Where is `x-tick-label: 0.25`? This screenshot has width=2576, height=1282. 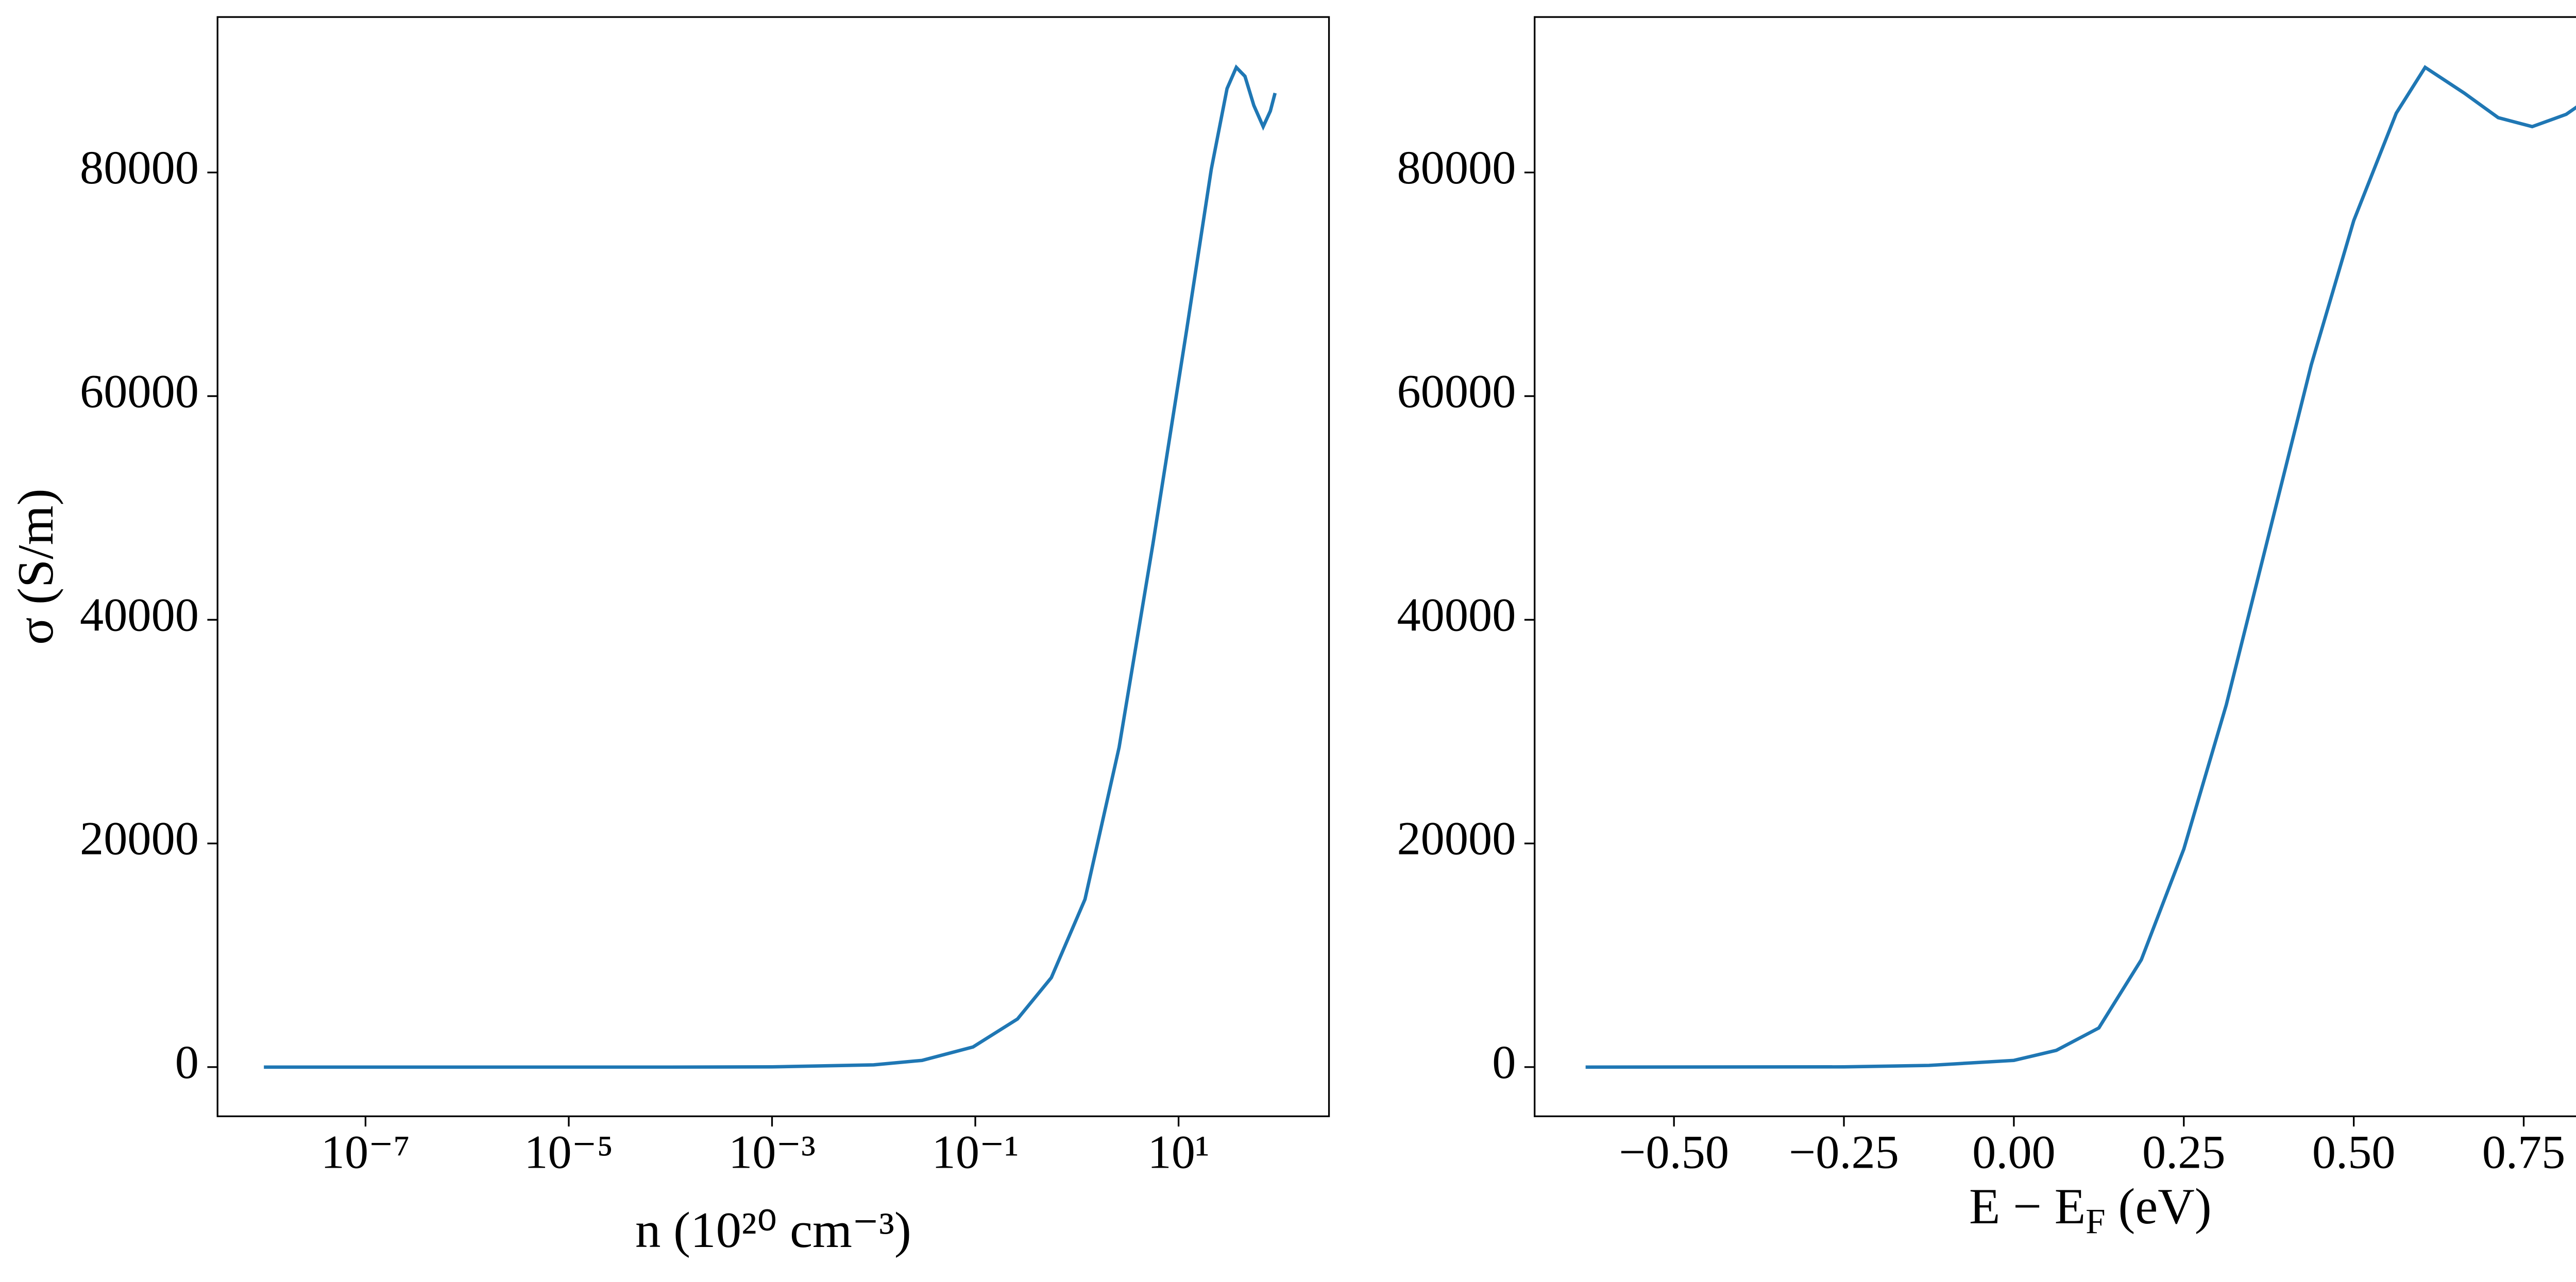
x-tick-label: 0.25 is located at coordinates (2184, 1152).